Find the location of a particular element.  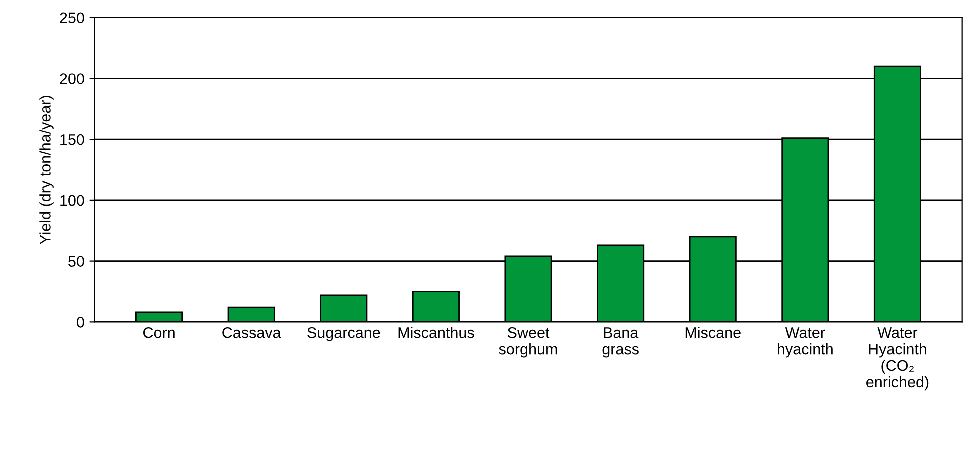

y-tick-label: 100 is located at coordinates (72, 200).